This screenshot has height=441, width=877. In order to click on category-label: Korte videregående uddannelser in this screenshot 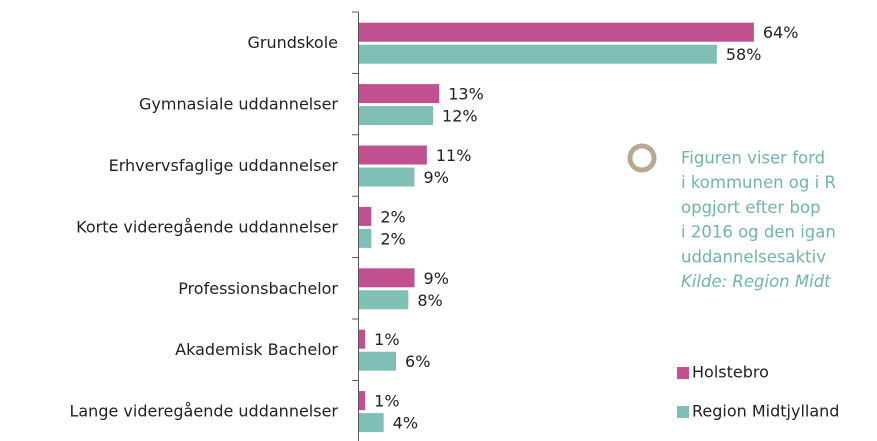, I will do `click(207, 226)`.